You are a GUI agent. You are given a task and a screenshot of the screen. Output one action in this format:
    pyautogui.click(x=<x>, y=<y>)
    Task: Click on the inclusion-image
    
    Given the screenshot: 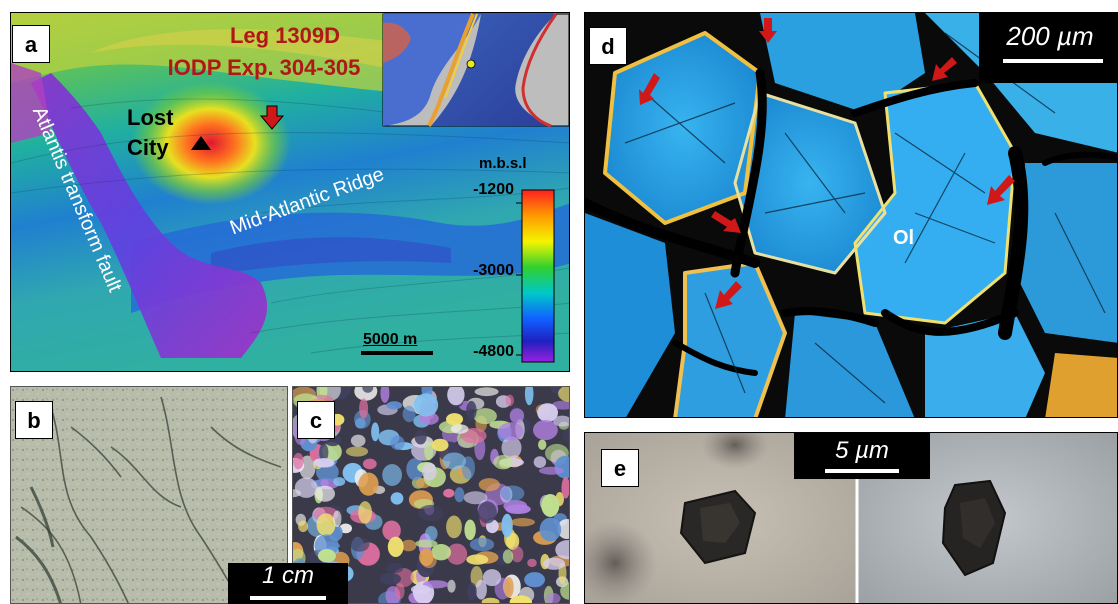 What is the action you would take?
    pyautogui.click(x=851, y=518)
    